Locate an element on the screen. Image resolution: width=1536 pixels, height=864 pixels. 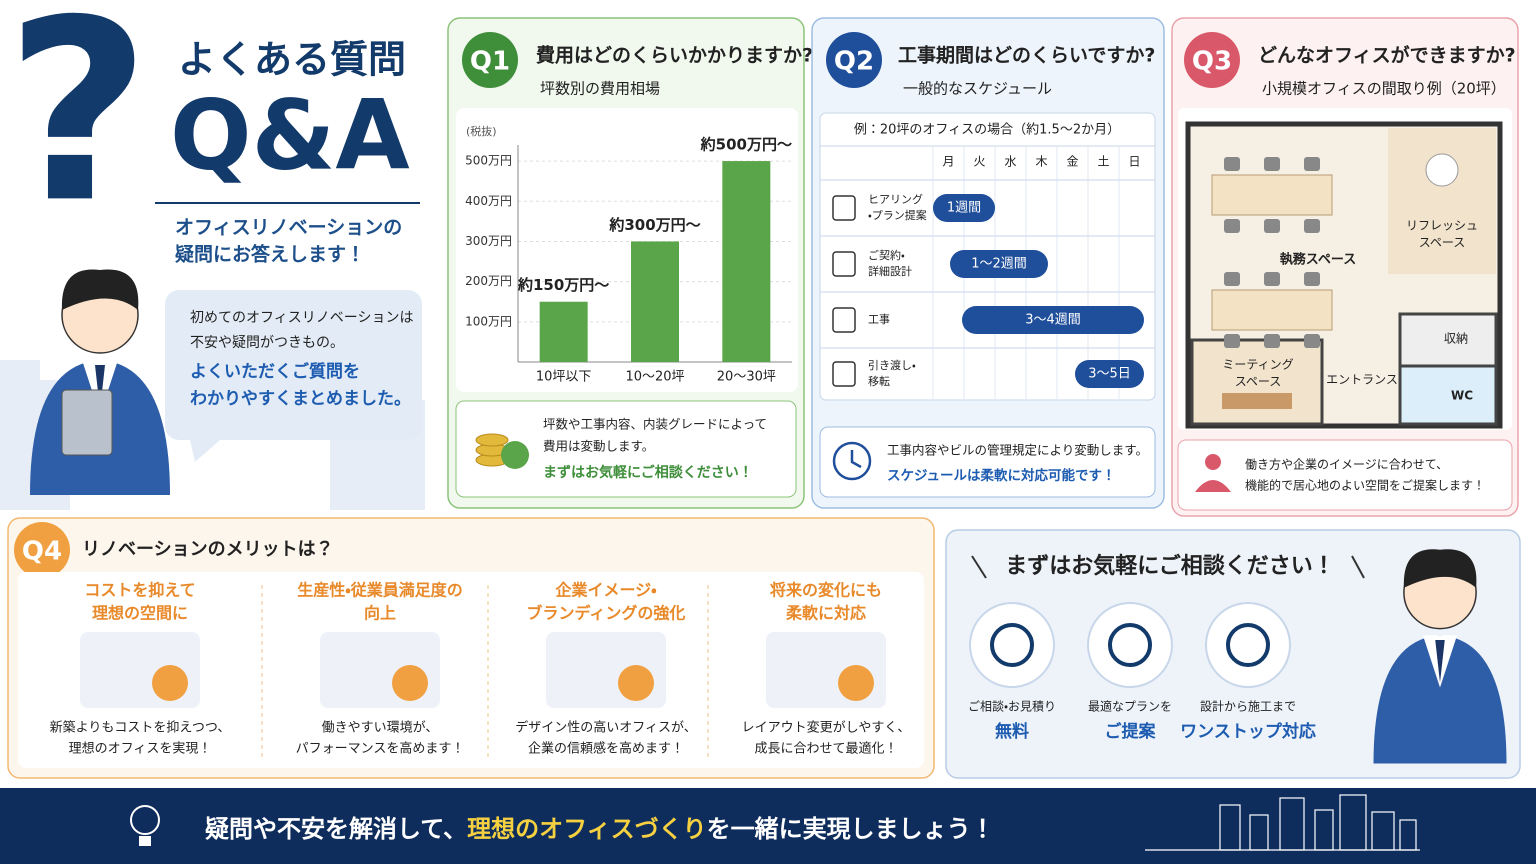
merits-box is located at coordinates (471, 670).